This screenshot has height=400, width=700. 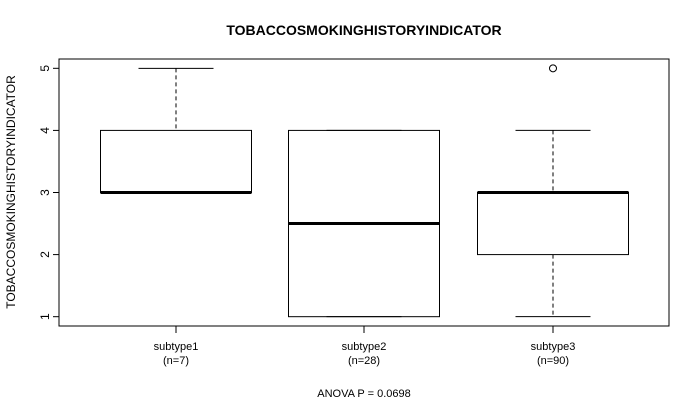 What do you see at coordinates (364, 223) in the screenshot?
I see `box-subtype2` at bounding box center [364, 223].